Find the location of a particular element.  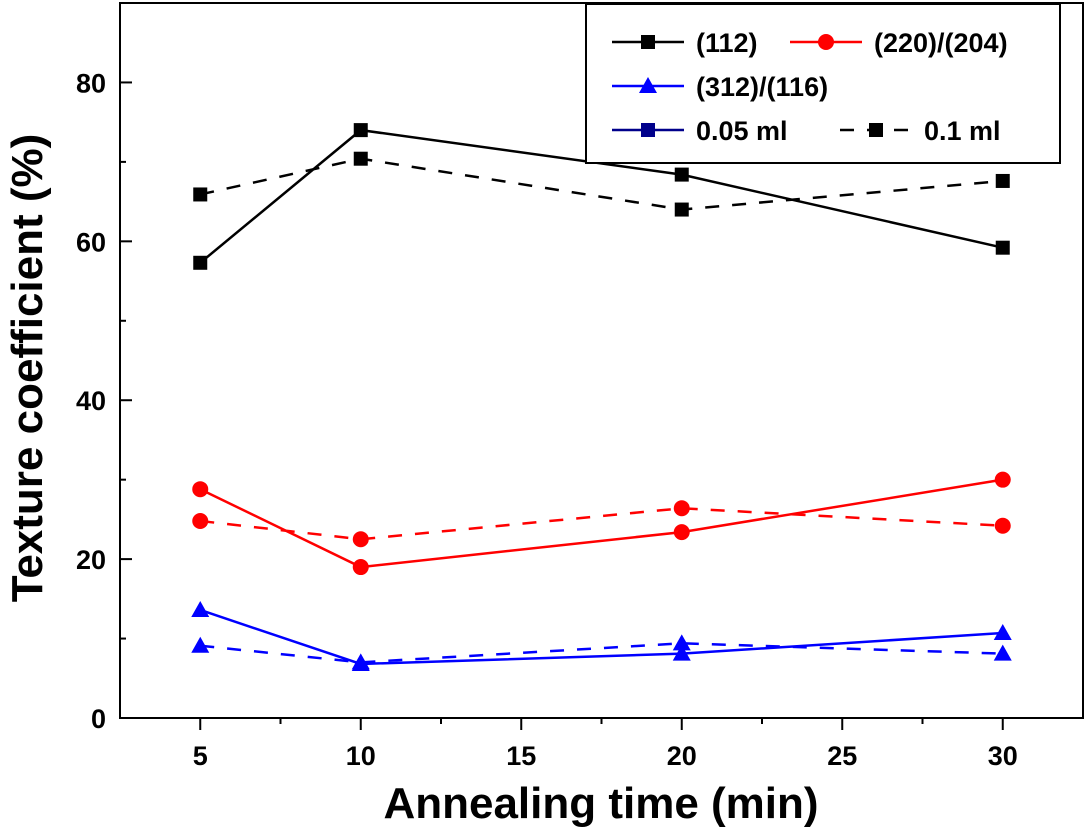

x-axis-title: Annealing time (min) is located at coordinates (600, 803).